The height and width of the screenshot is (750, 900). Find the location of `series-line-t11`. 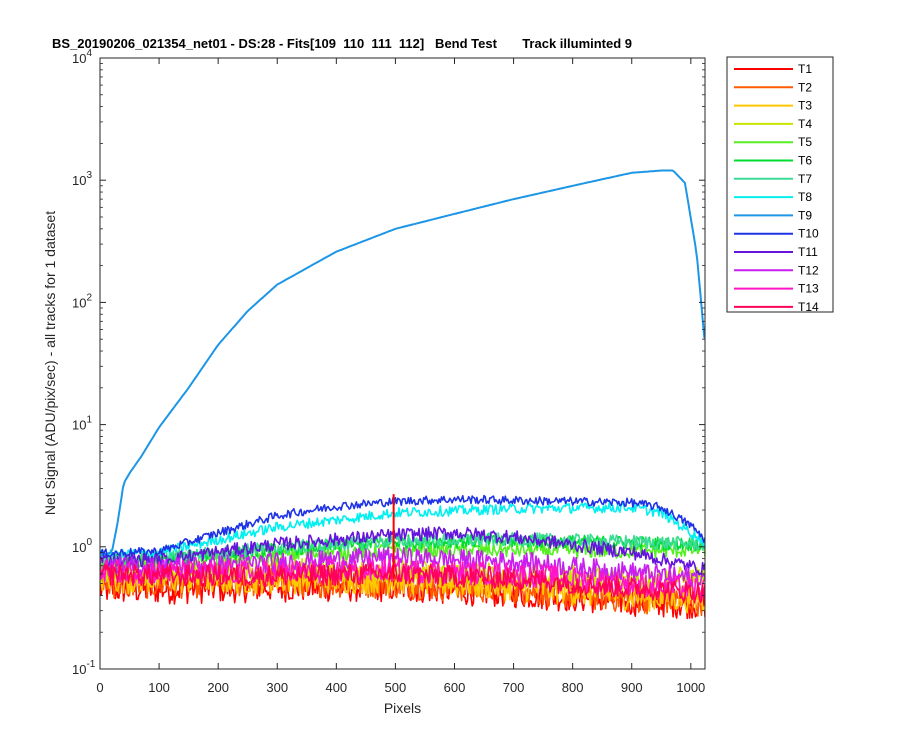

series-line-t11 is located at coordinates (402, 551).